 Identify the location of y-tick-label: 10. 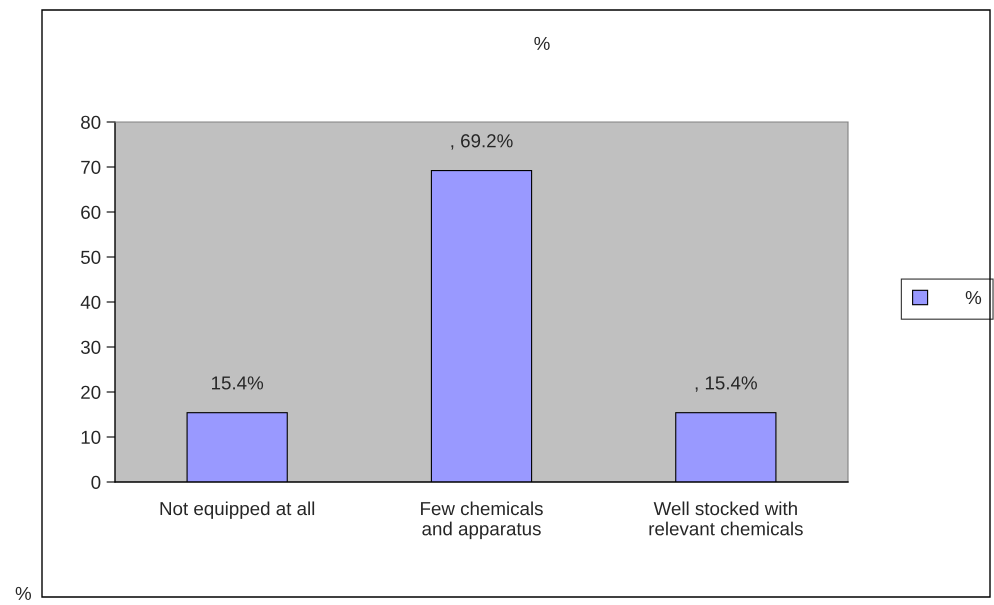
(91, 437).